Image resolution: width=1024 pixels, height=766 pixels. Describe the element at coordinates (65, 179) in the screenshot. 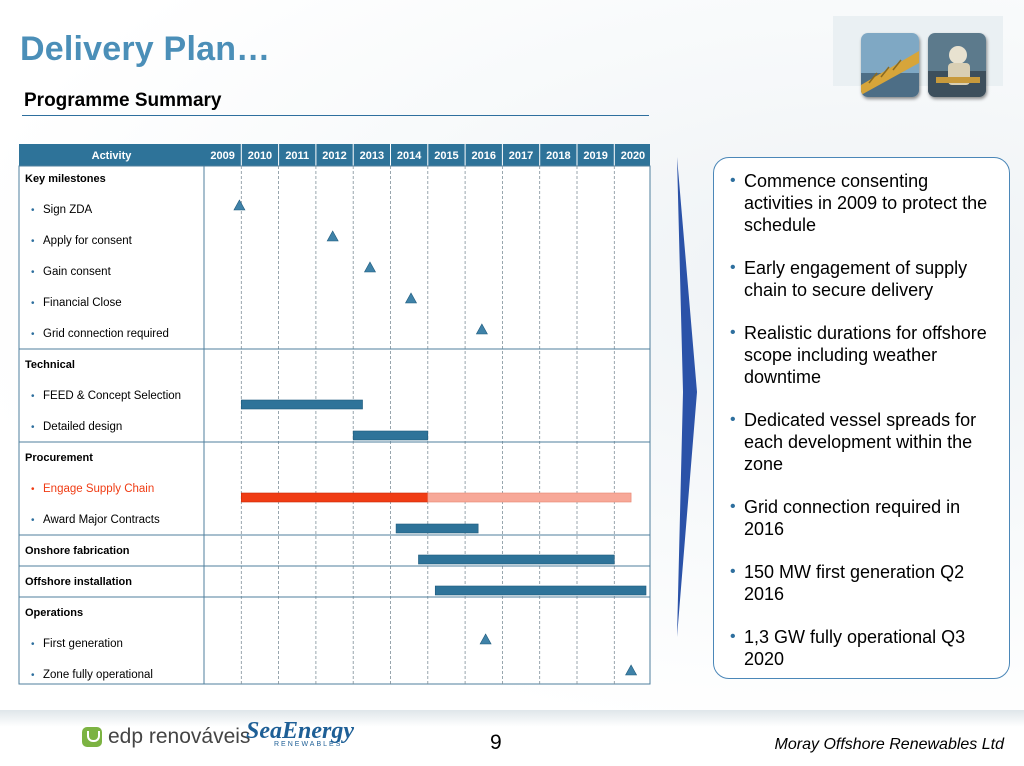

I see `section-heading: Key milestones` at that location.